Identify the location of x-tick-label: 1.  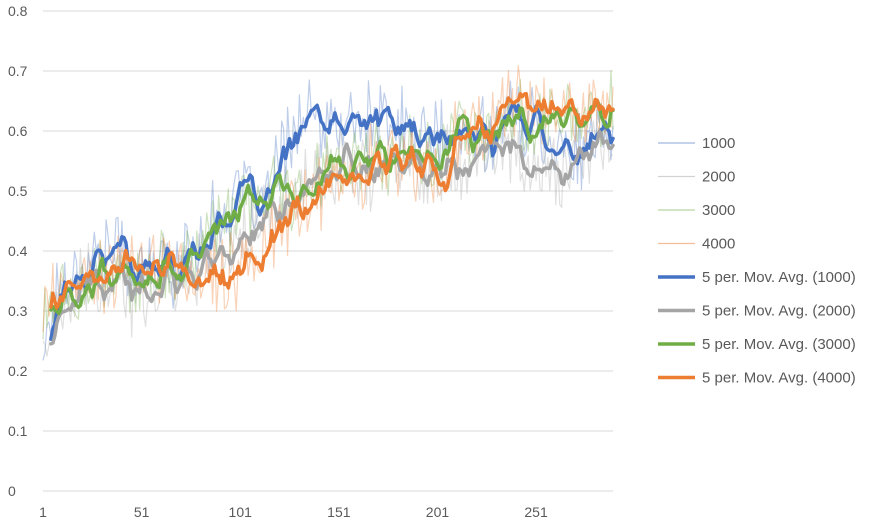
(43, 512).